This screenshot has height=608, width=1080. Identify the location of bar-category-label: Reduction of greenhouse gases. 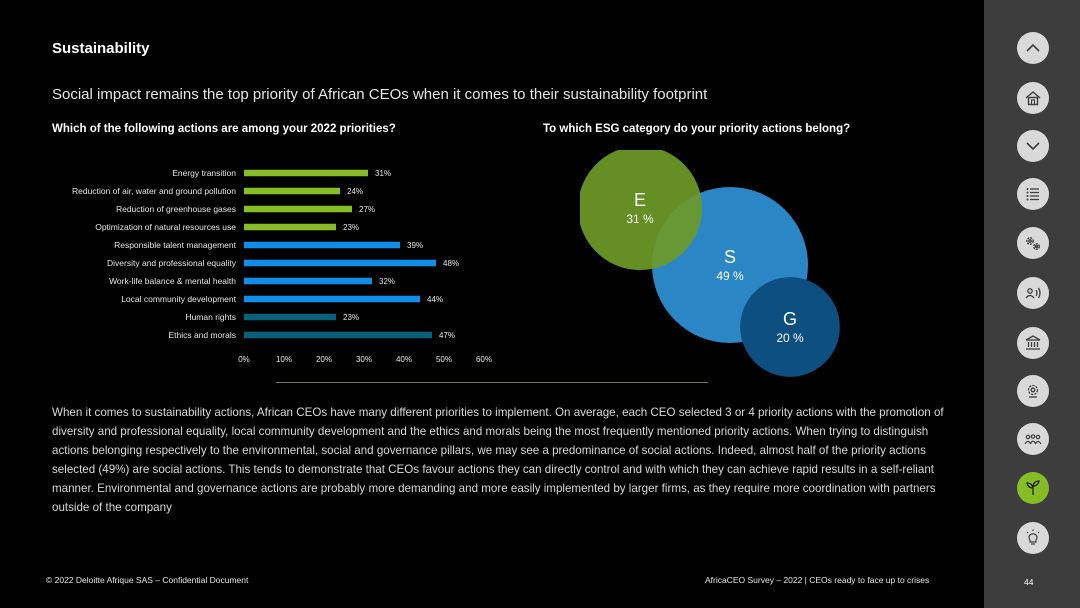
(176, 209).